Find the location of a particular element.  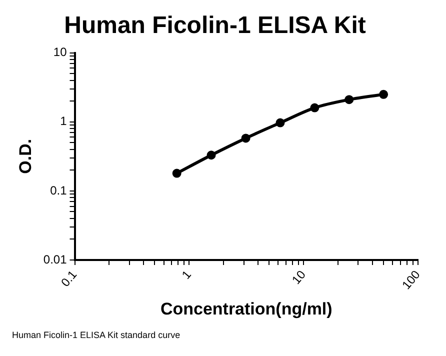

x-tick-label: 1 is located at coordinates (186, 274).